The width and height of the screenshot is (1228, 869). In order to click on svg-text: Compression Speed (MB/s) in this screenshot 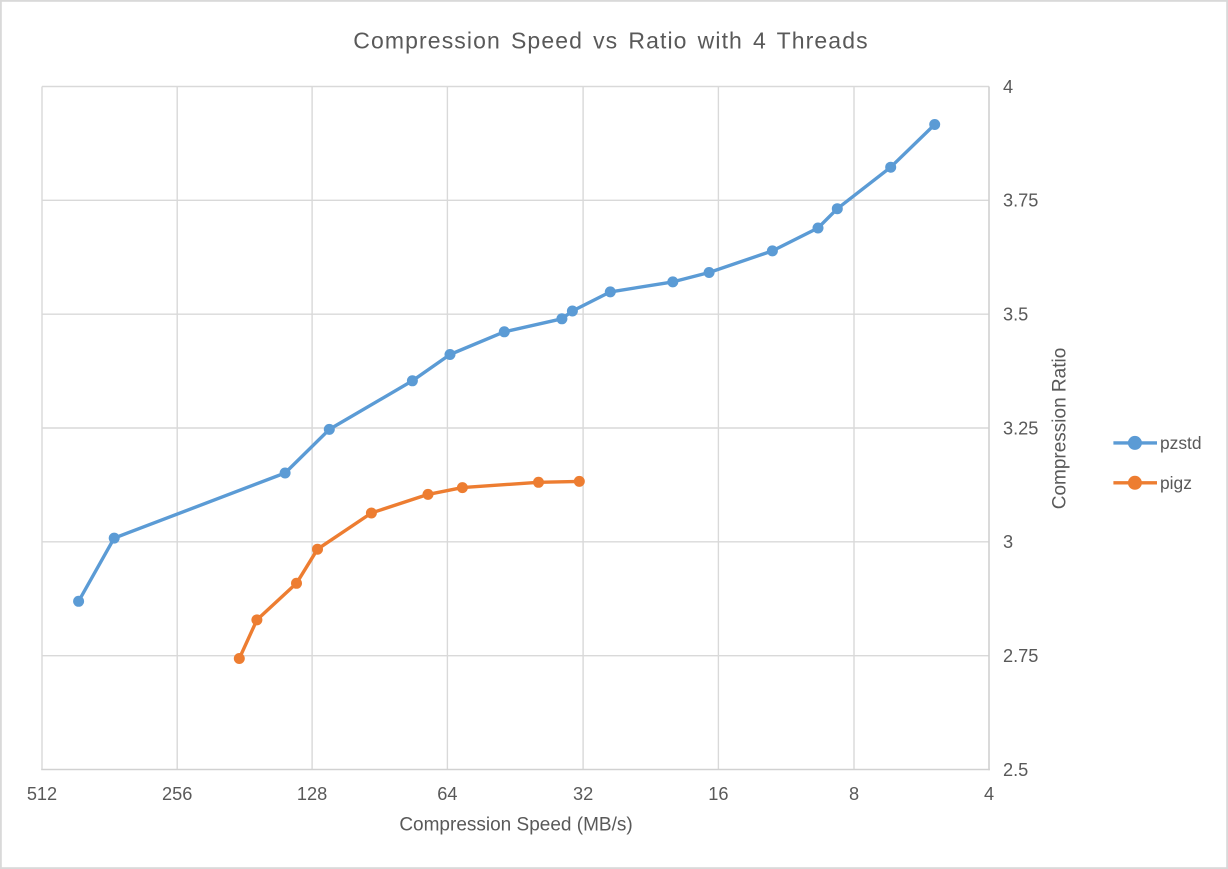, I will do `click(515, 825)`.